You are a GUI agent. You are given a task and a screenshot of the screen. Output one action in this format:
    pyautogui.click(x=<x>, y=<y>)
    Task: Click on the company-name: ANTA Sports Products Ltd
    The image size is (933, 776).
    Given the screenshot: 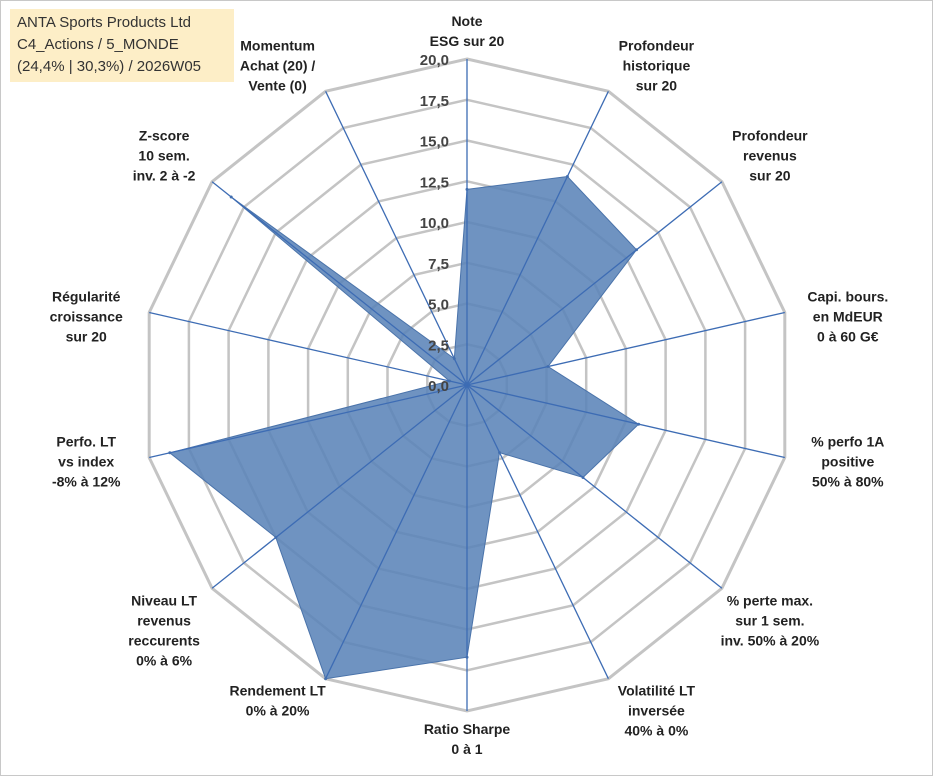 What is the action you would take?
    pyautogui.click(x=104, y=22)
    